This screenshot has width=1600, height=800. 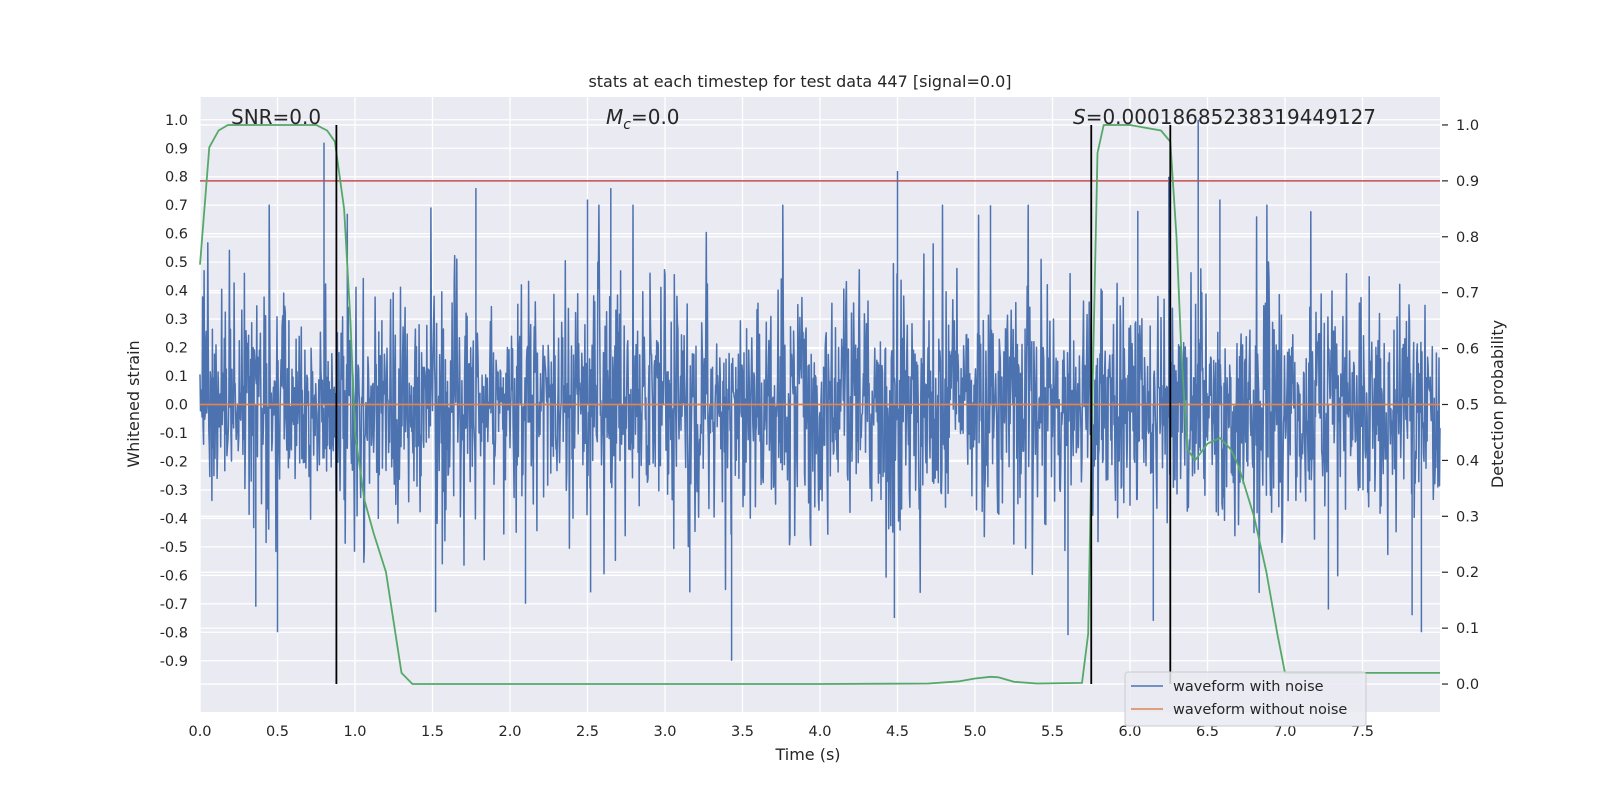 I want to click on y2-axis-label: Detection probability, so click(x=1497, y=404).